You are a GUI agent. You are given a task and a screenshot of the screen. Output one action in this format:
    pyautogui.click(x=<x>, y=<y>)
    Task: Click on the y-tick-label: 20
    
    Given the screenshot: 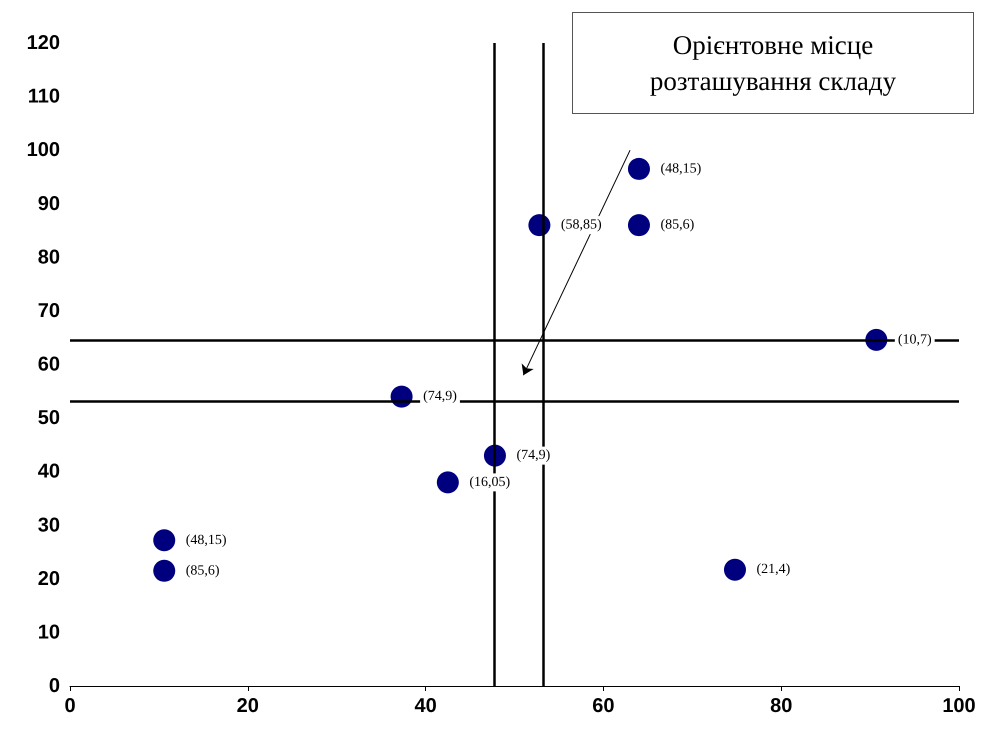 What is the action you would take?
    pyautogui.click(x=49, y=579)
    